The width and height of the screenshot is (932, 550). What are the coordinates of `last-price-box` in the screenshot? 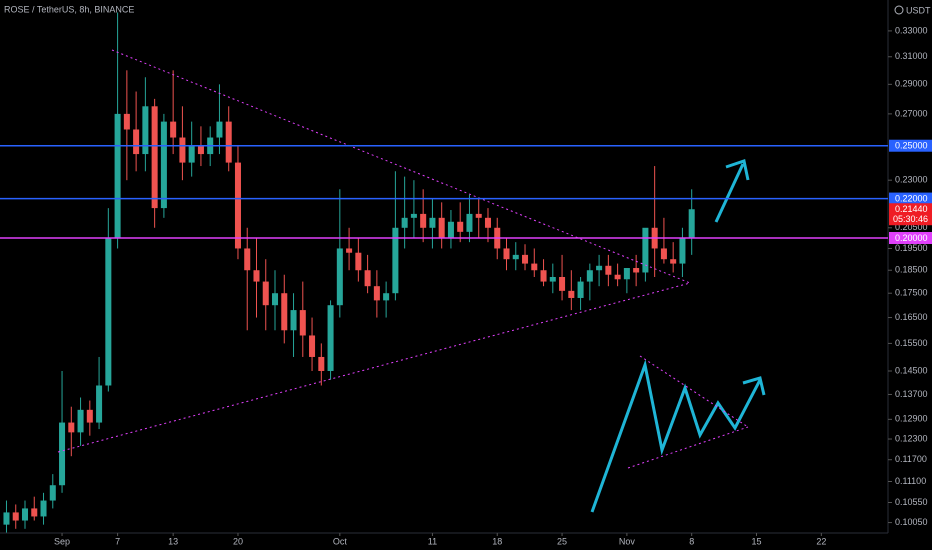 It's located at (910, 214).